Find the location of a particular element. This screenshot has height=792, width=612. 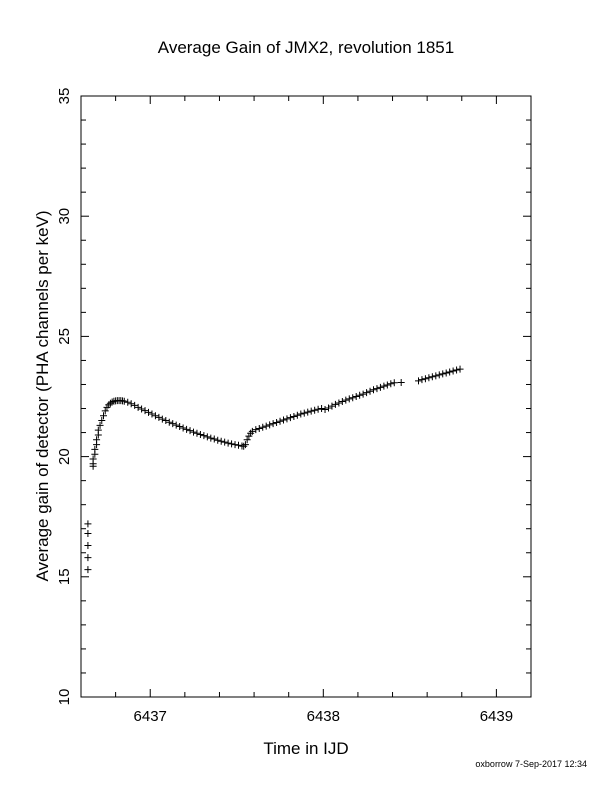

y-tick-label: 20 is located at coordinates (64, 456).